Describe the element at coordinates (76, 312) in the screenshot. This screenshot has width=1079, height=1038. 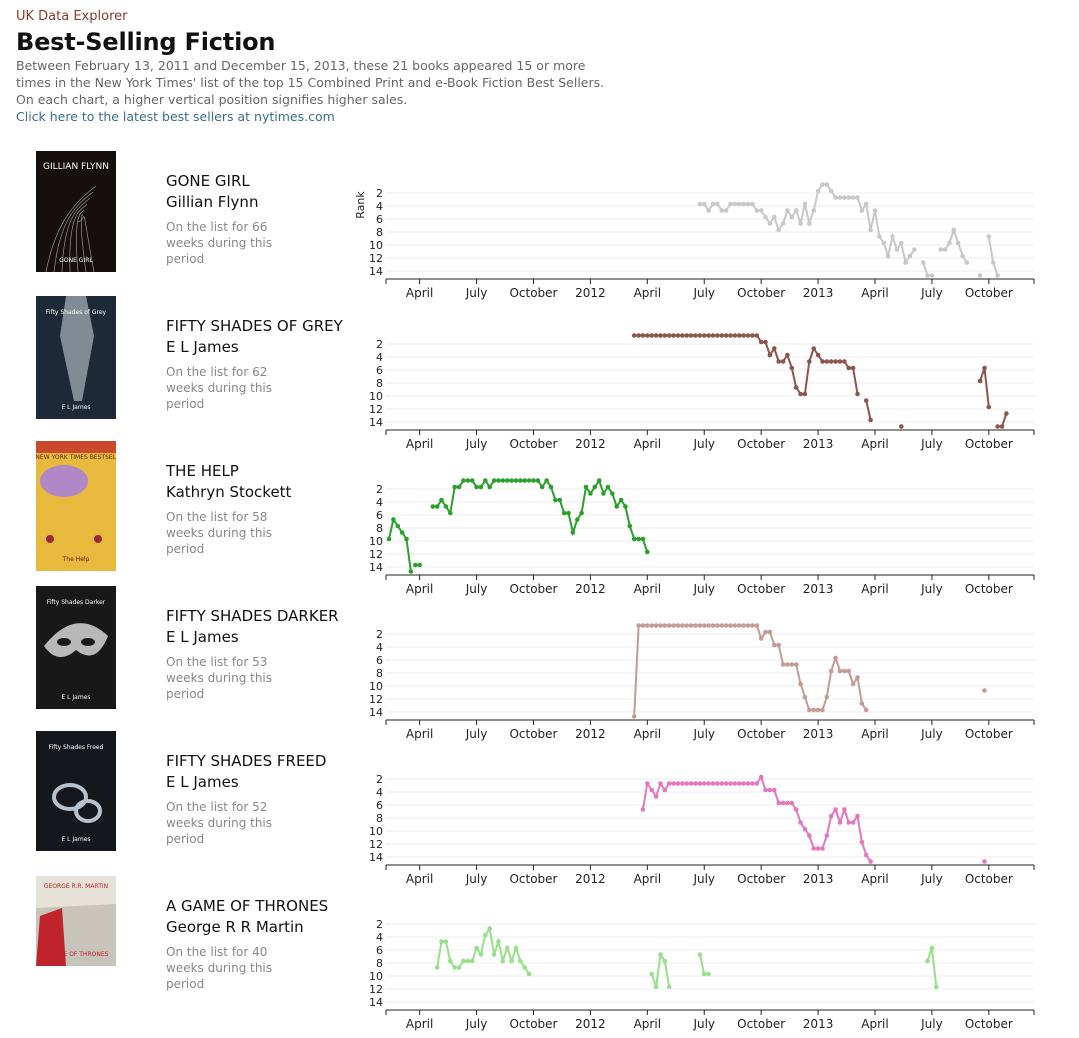
I see `cover-top-text: Fifty Shades of Grey` at that location.